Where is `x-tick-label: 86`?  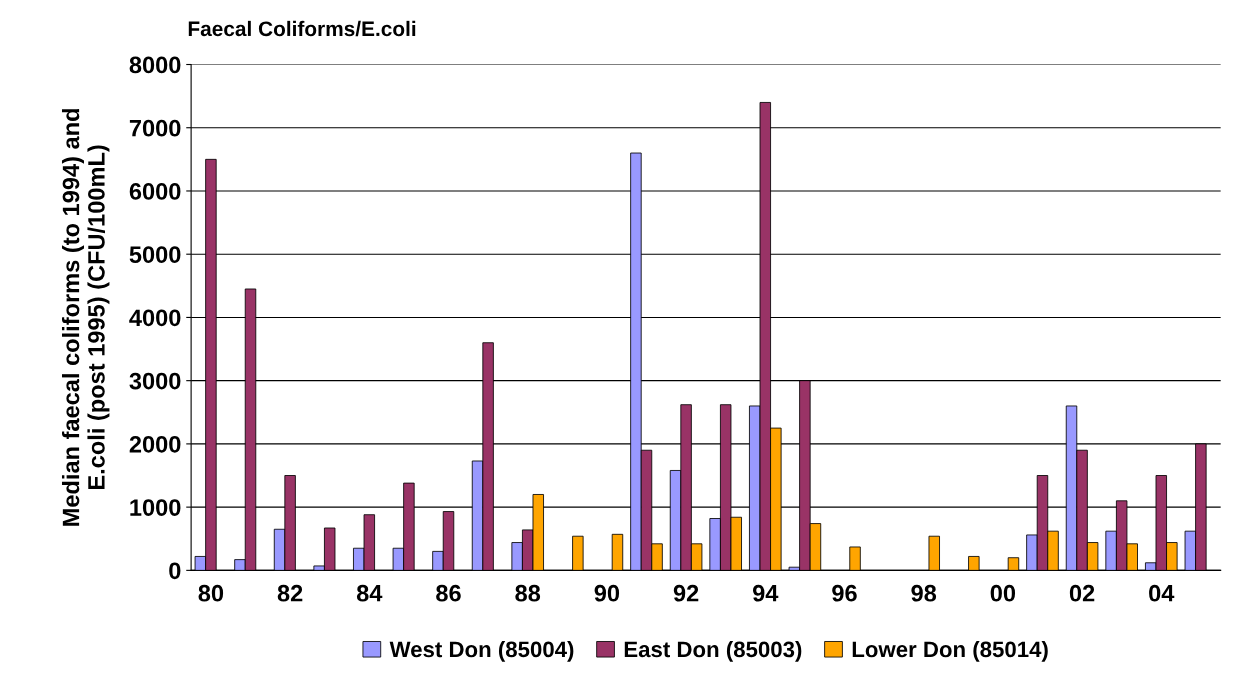 x-tick-label: 86 is located at coordinates (448, 593).